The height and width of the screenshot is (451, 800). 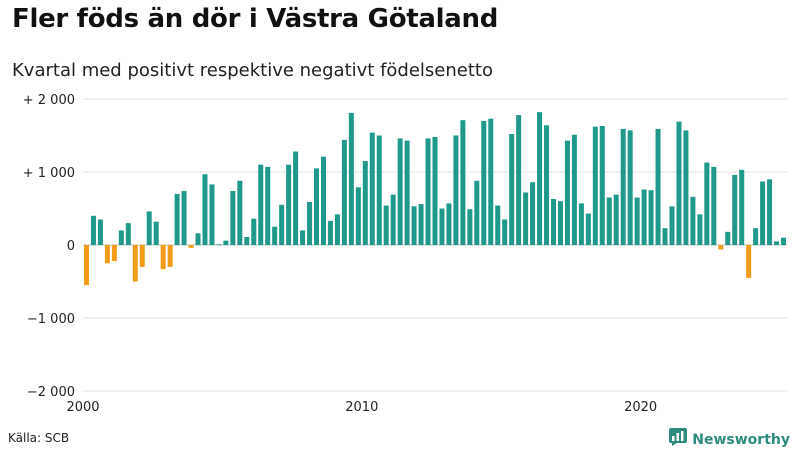 I want to click on brand-logo: Newsworthy, so click(x=729, y=439).